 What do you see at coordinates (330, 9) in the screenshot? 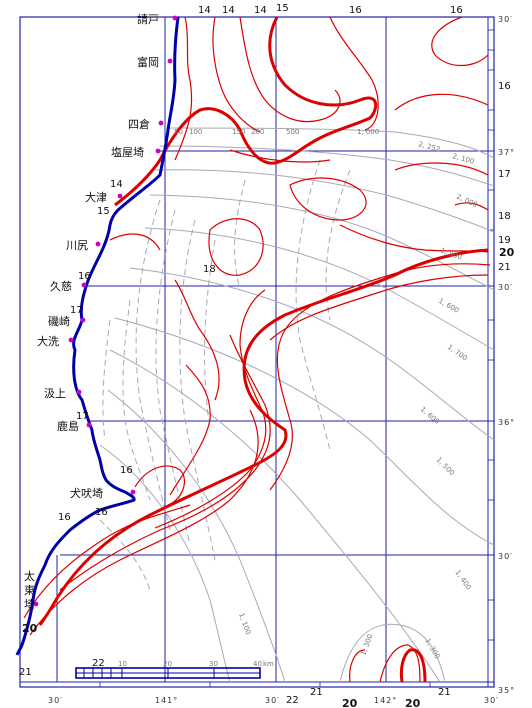
I see `sst-labels-top: 14 14 14 15 16 16` at bounding box center [330, 9].